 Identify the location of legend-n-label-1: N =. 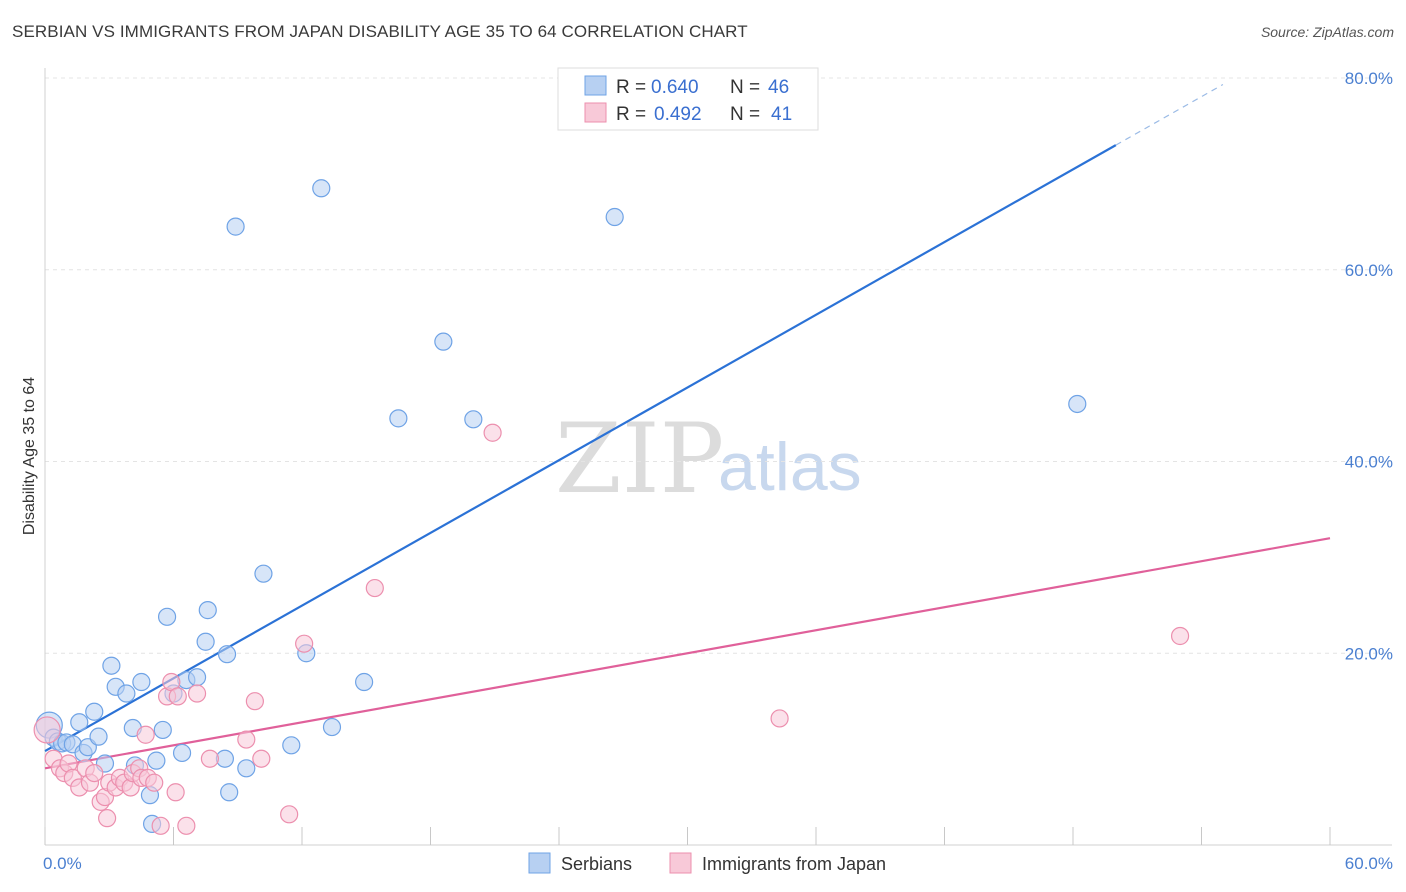
(745, 87).